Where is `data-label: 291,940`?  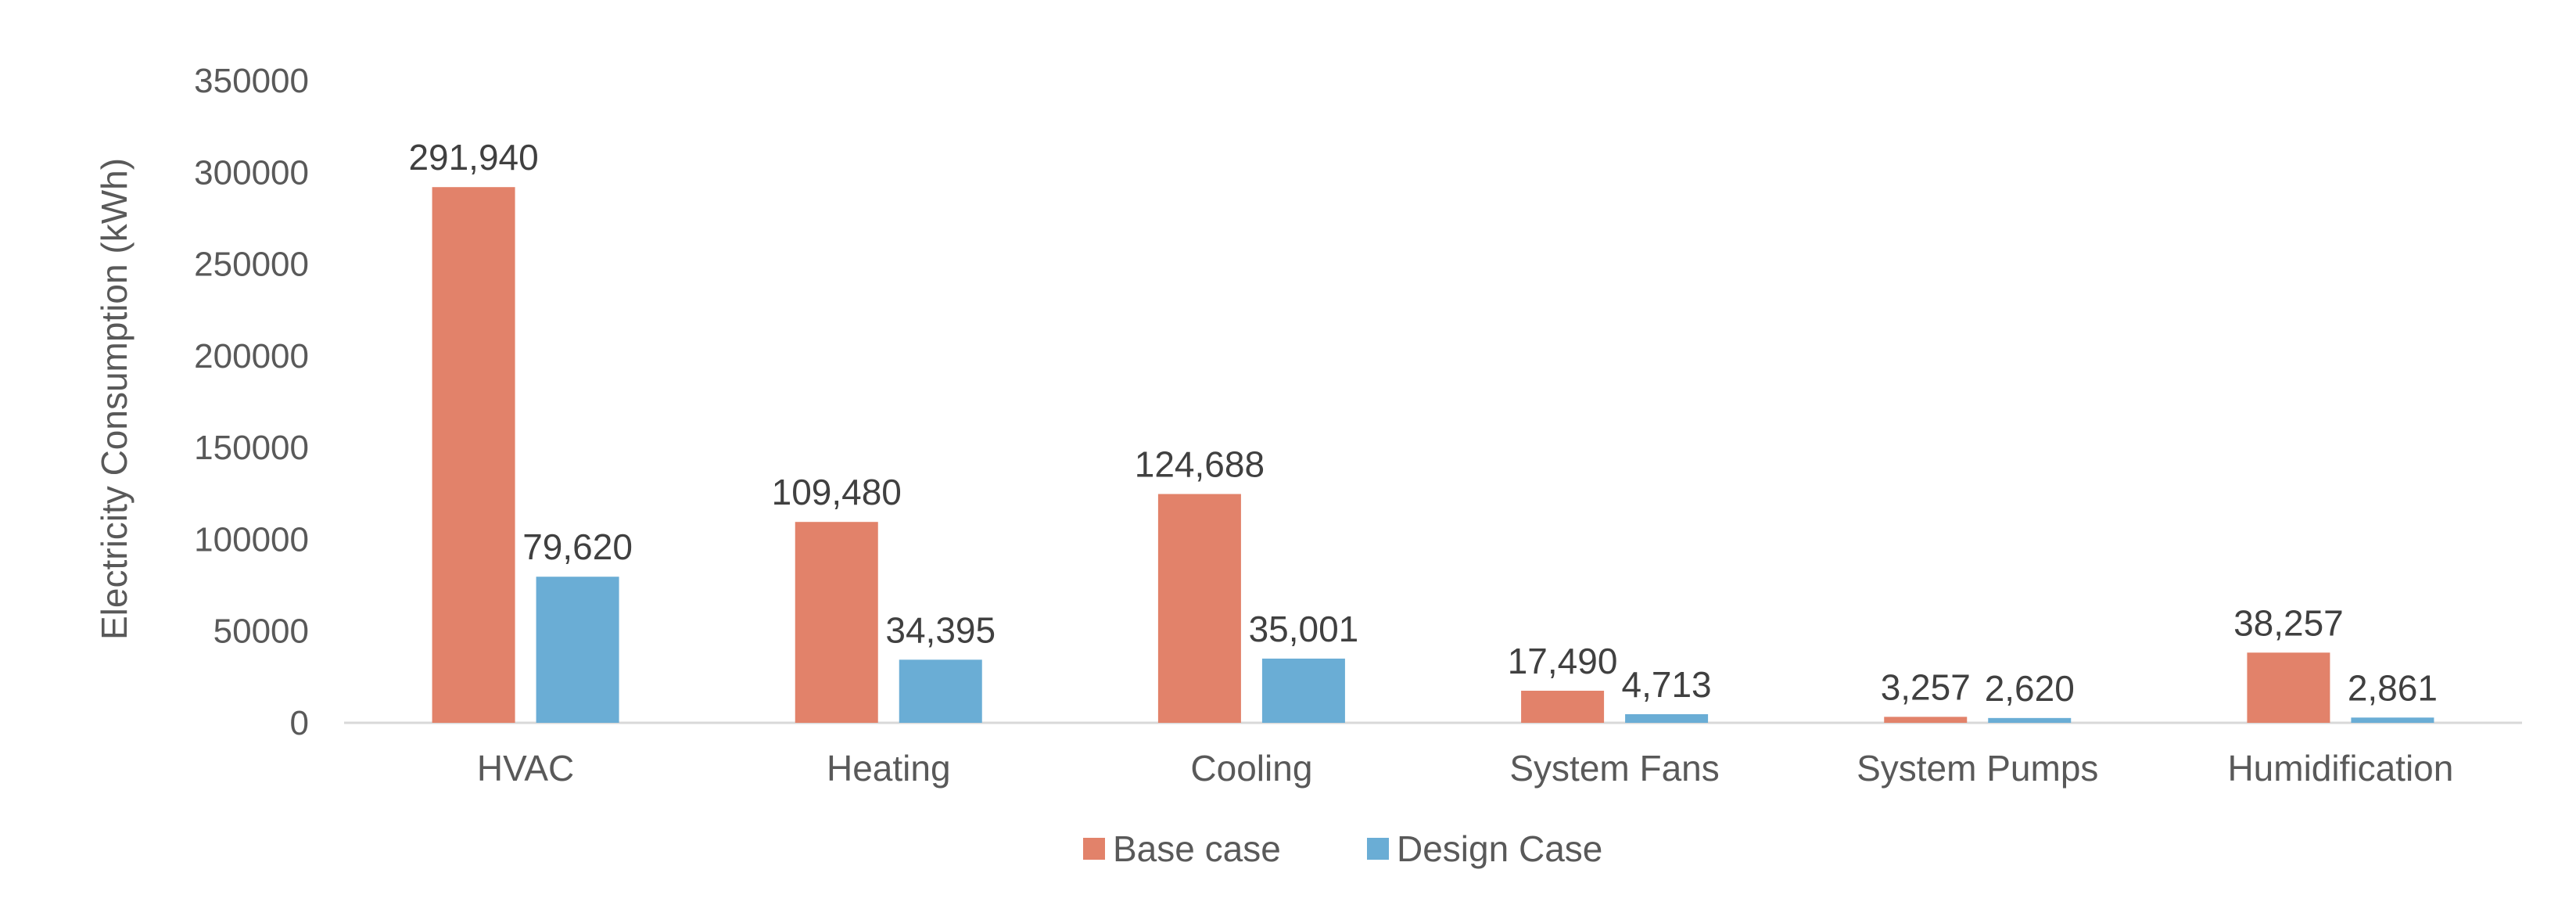
data-label: 291,940 is located at coordinates (473, 157).